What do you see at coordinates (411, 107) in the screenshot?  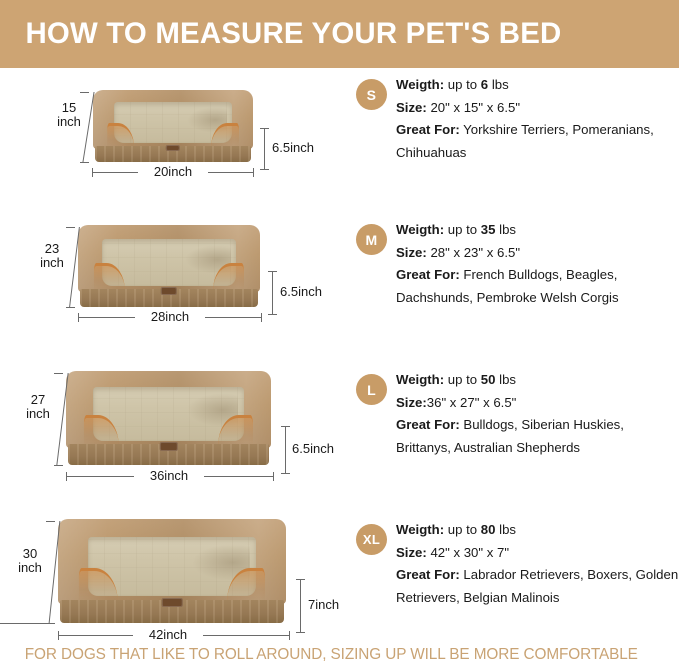 I see `size-label-s: Size:` at bounding box center [411, 107].